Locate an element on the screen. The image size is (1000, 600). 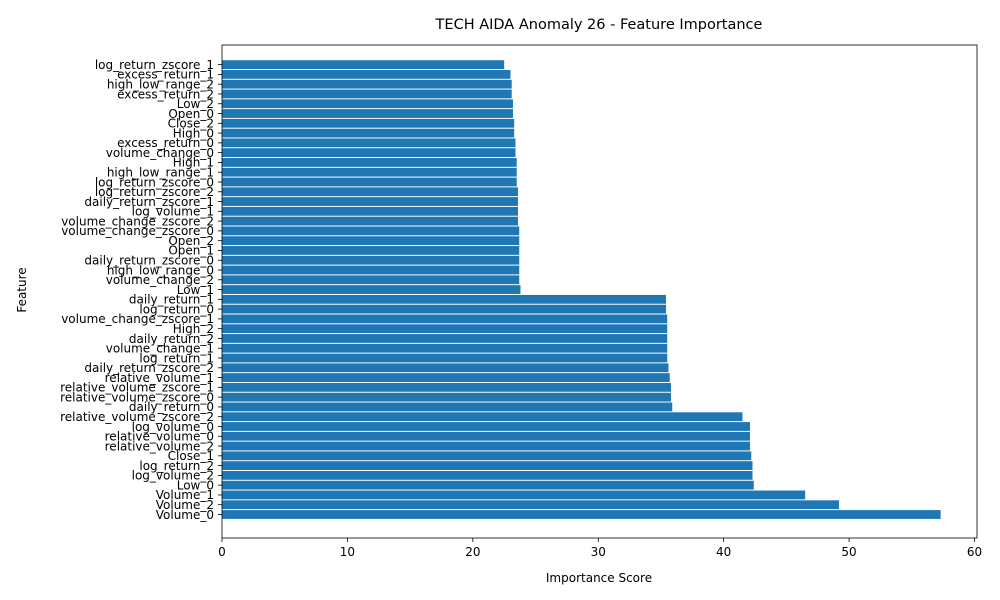
y-tick-label: daily_return_zscore_1 is located at coordinates (149, 202).